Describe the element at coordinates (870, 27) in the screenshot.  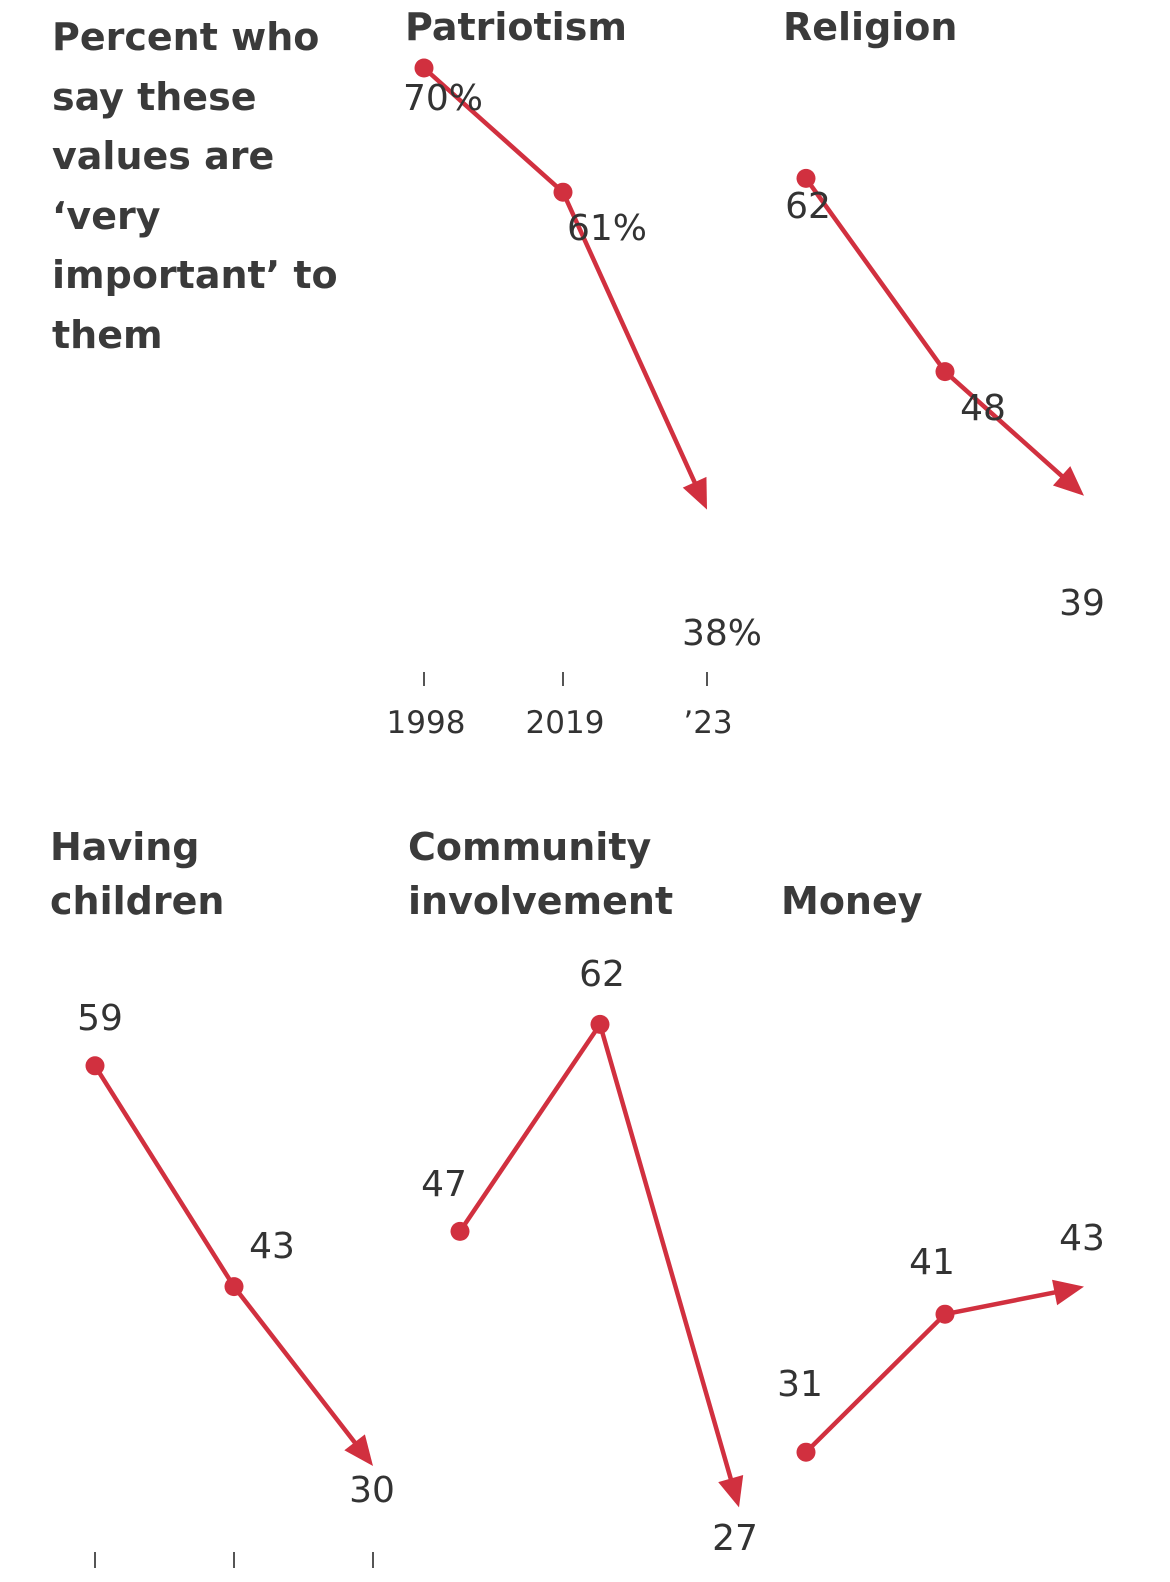
I see `panel-title: Religion` at that location.